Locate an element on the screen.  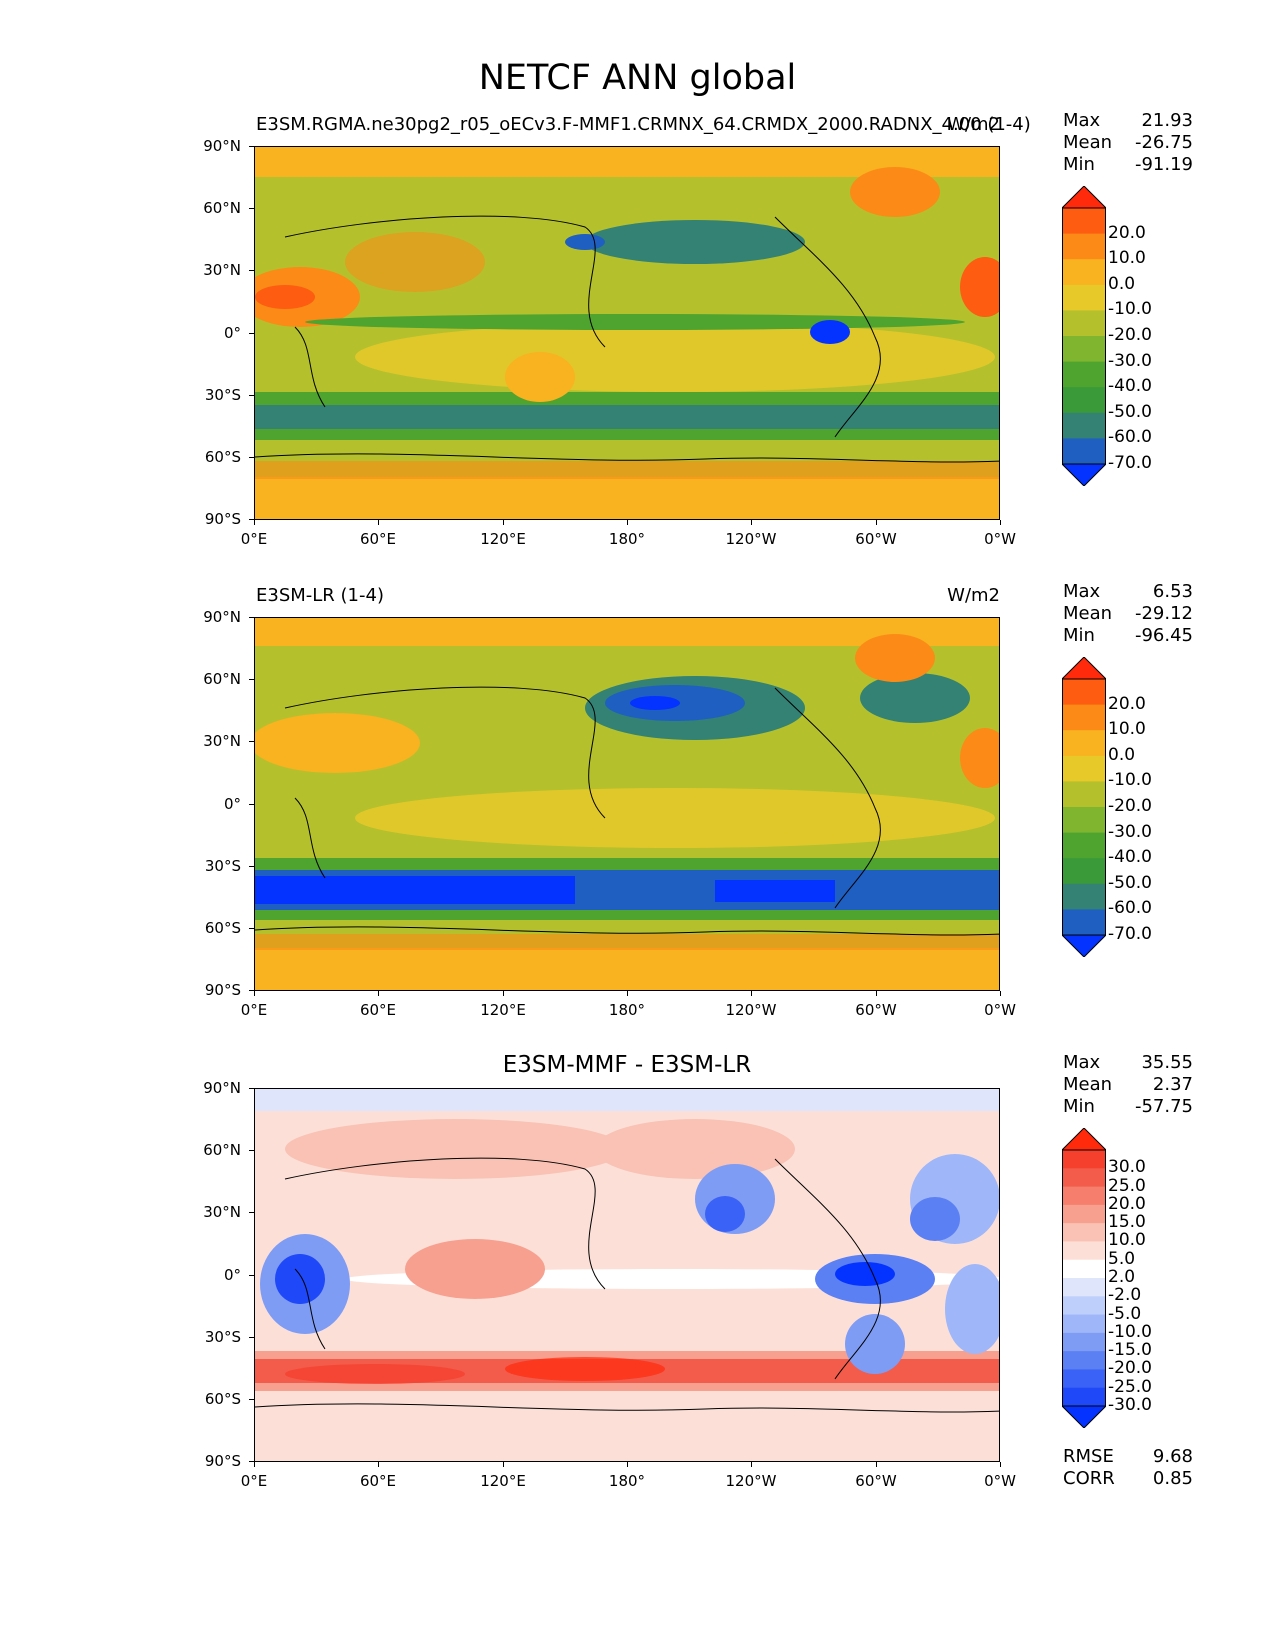
metric-label: RMSE is located at coordinates (1088, 1456).